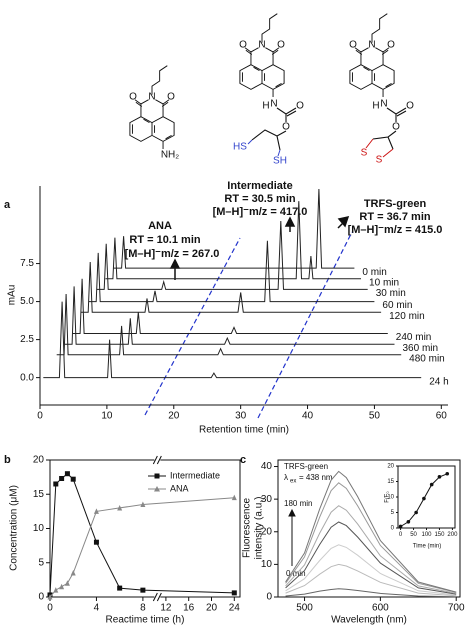  What do you see at coordinates (369, 620) in the screenshot?
I see `x-axis-label: Wavelength (nm)` at bounding box center [369, 620].